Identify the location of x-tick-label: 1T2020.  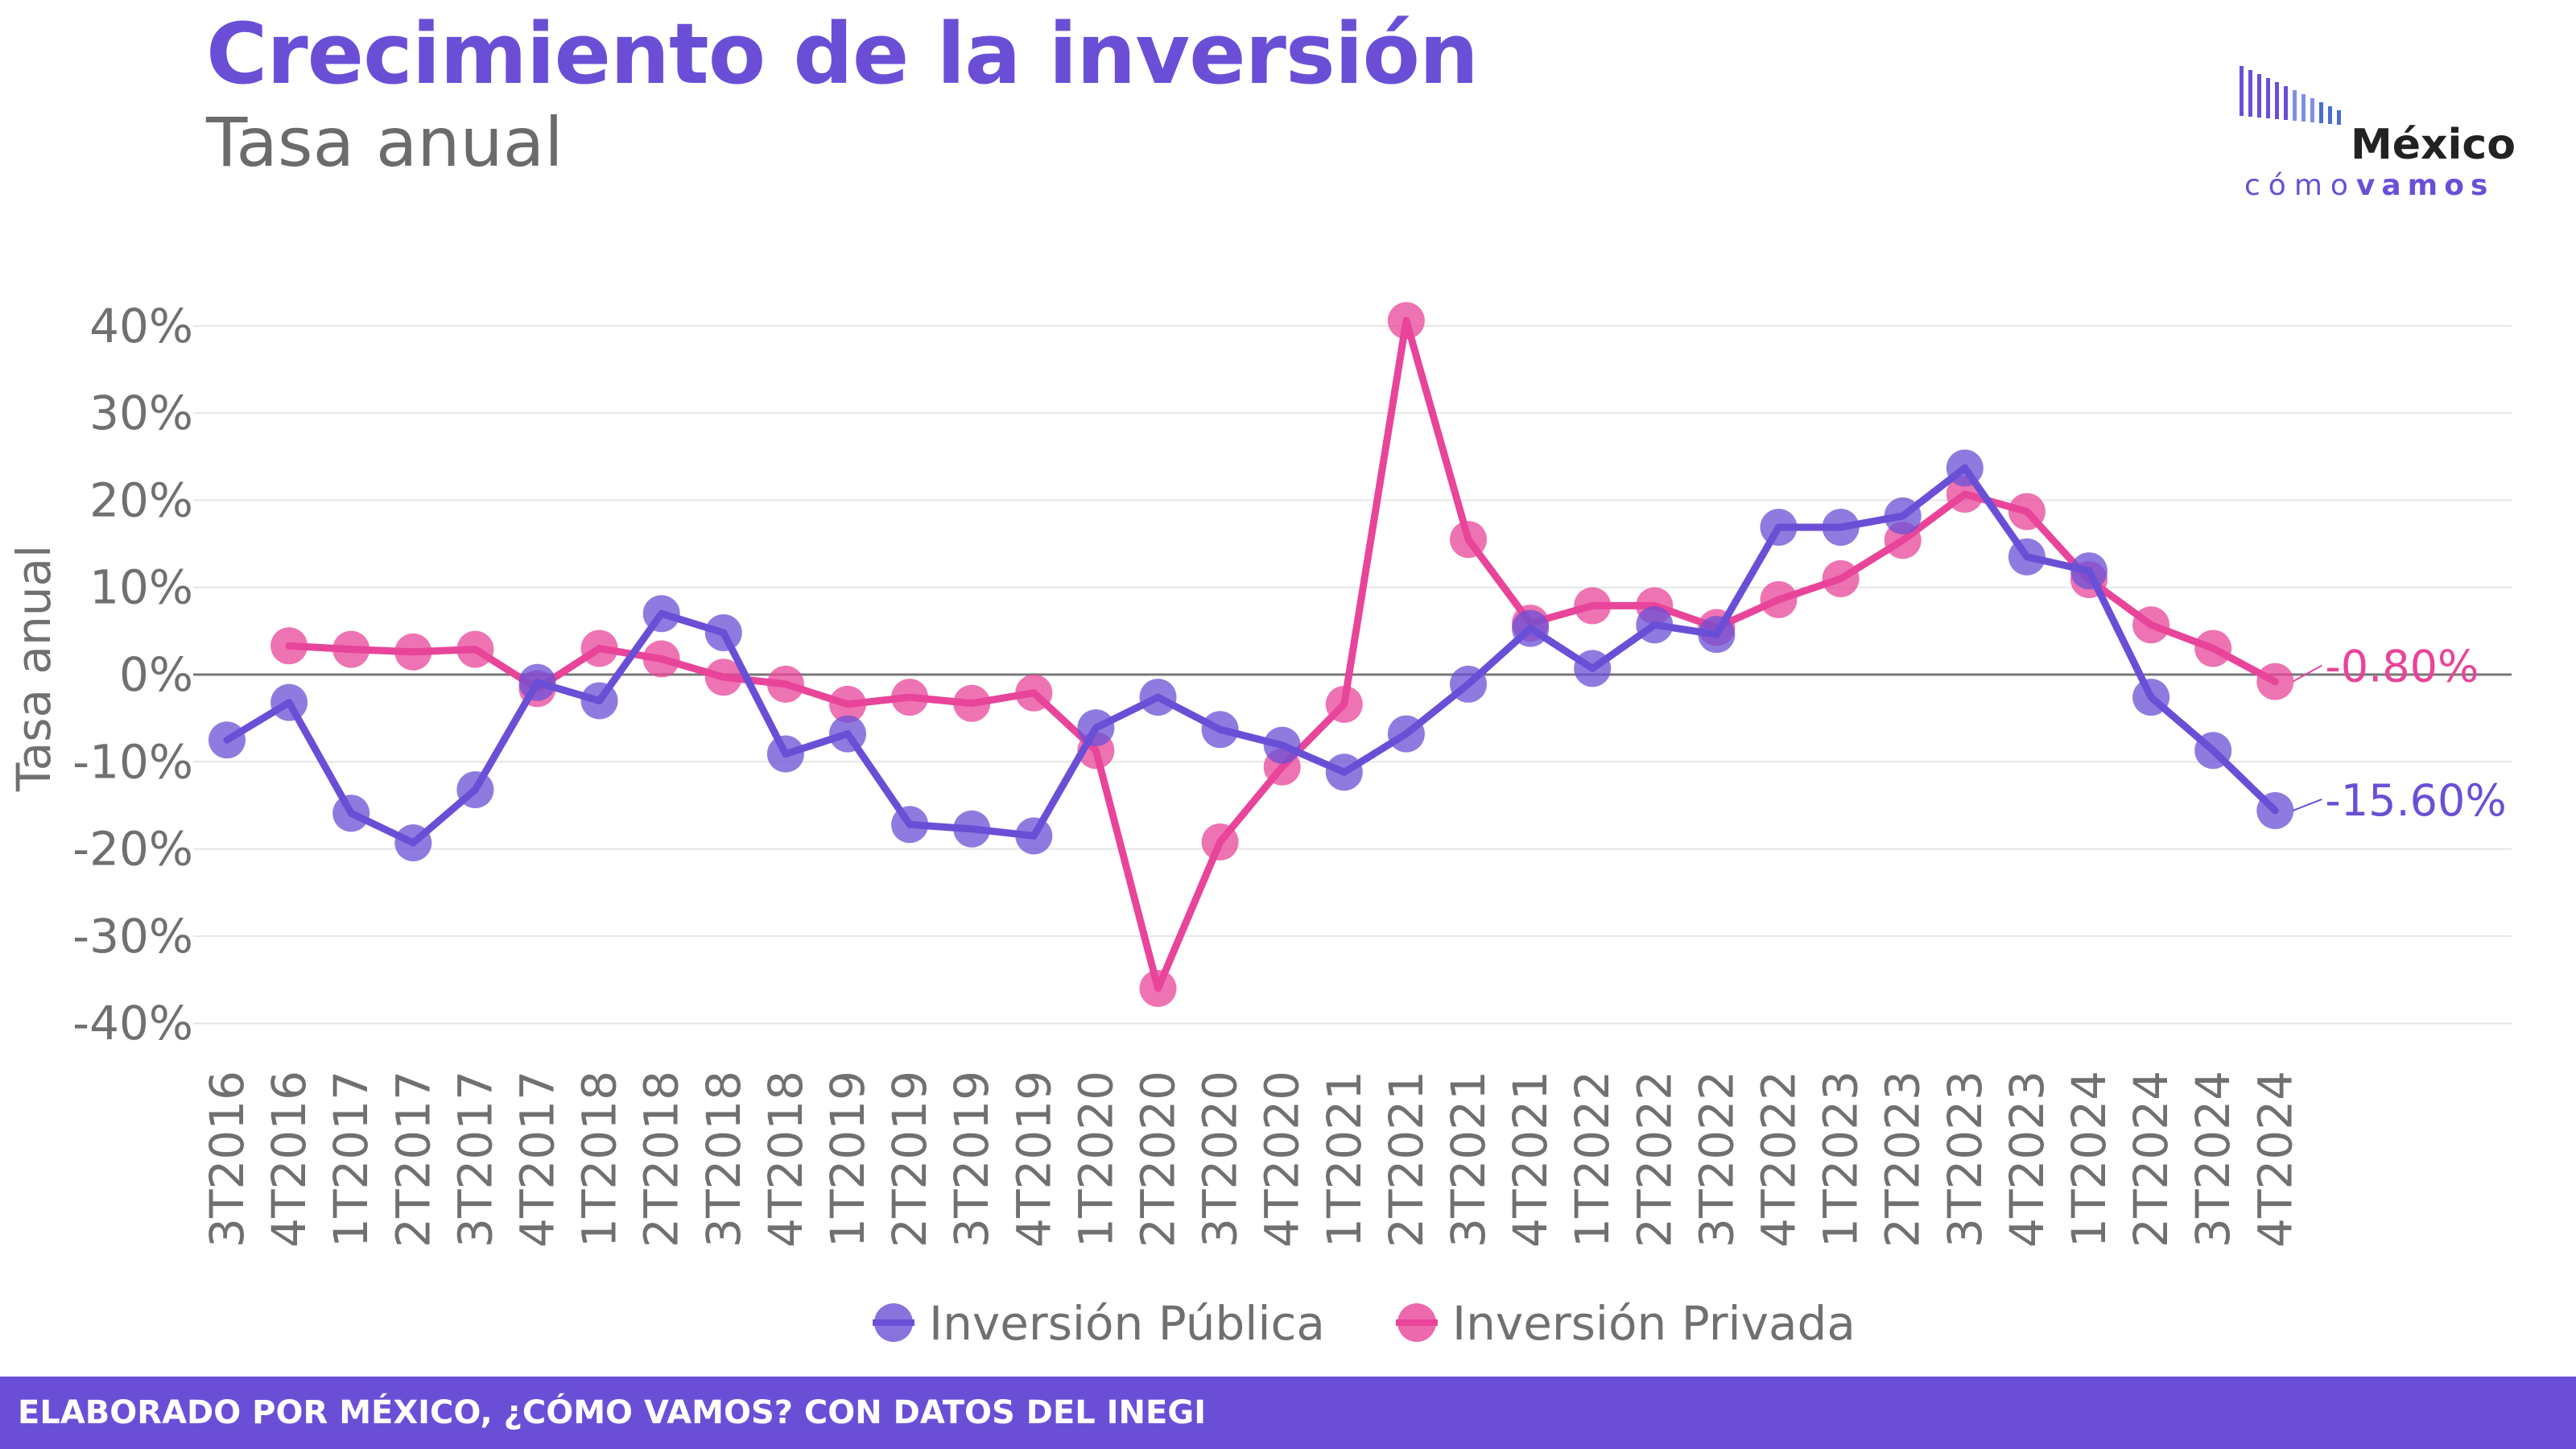
(1095, 1159).